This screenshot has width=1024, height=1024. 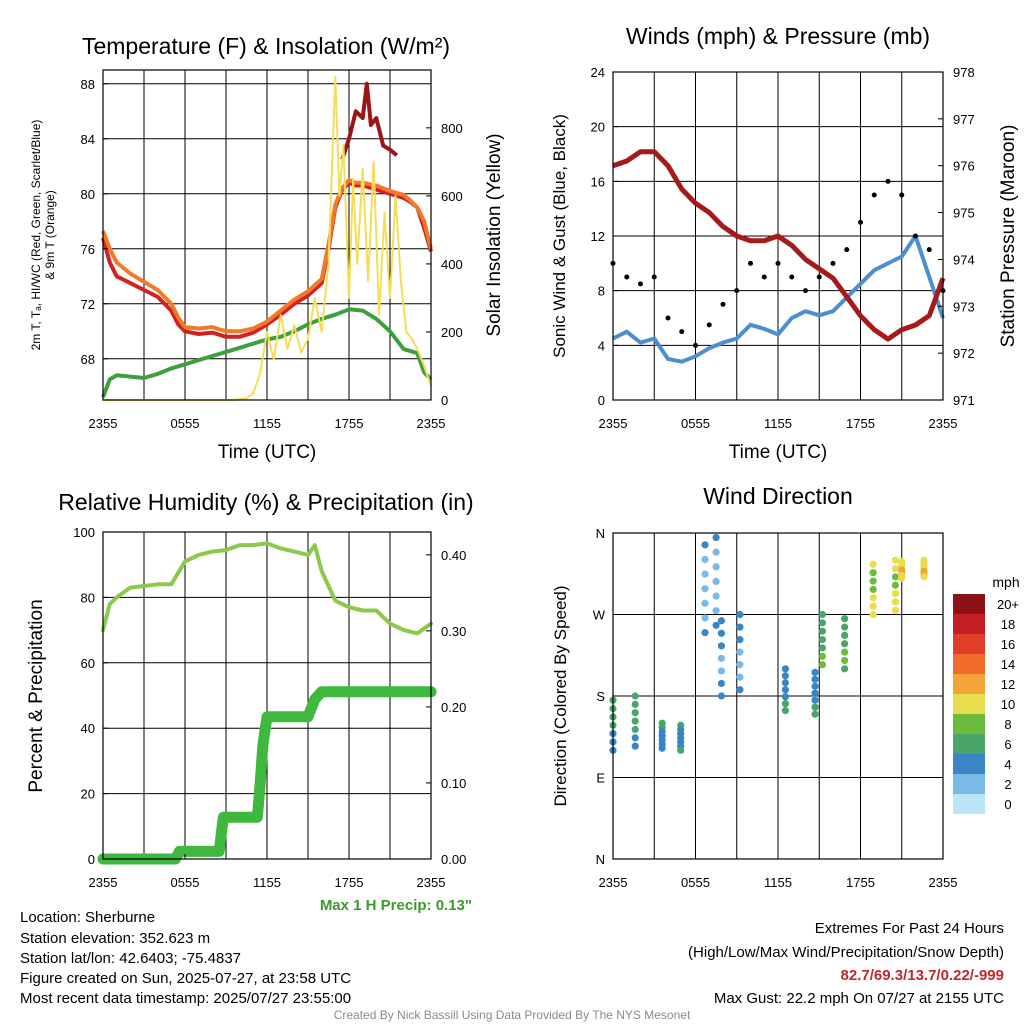 What do you see at coordinates (88, 663) in the screenshot?
I see `y-tick-label-left: 60` at bounding box center [88, 663].